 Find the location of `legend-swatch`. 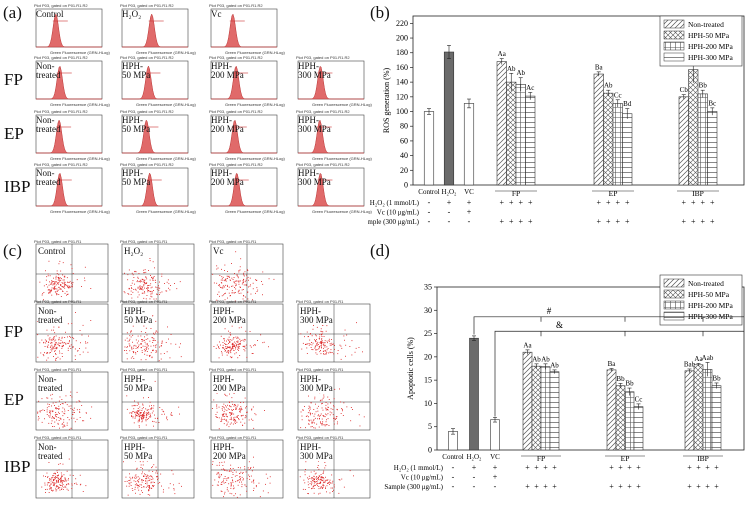

legend-swatch is located at coordinates (674, 283).